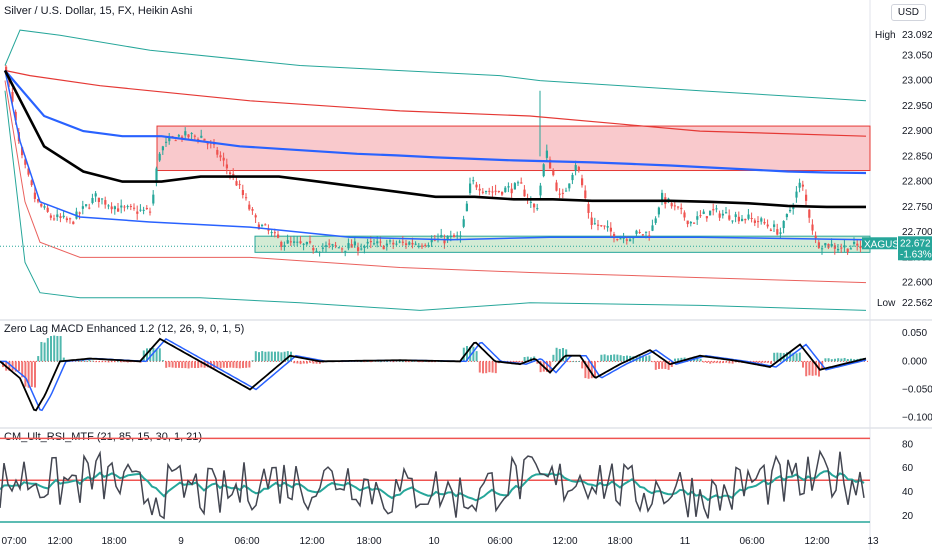  I want to click on currency-button: USD, so click(908, 12).